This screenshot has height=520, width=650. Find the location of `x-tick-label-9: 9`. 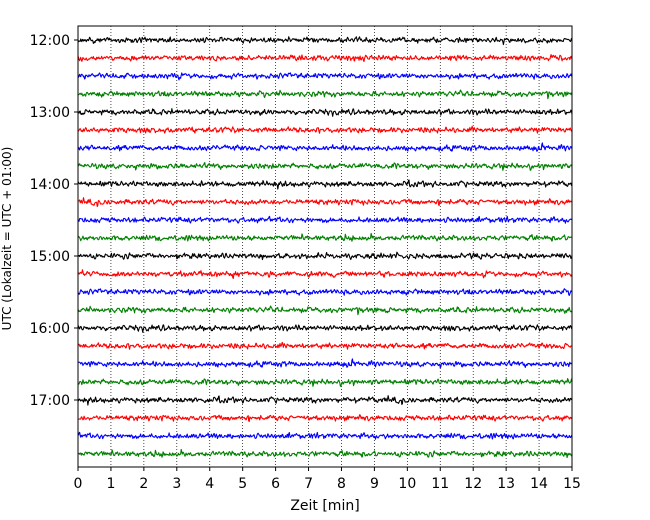

x-tick-label-9: 9 is located at coordinates (374, 484).